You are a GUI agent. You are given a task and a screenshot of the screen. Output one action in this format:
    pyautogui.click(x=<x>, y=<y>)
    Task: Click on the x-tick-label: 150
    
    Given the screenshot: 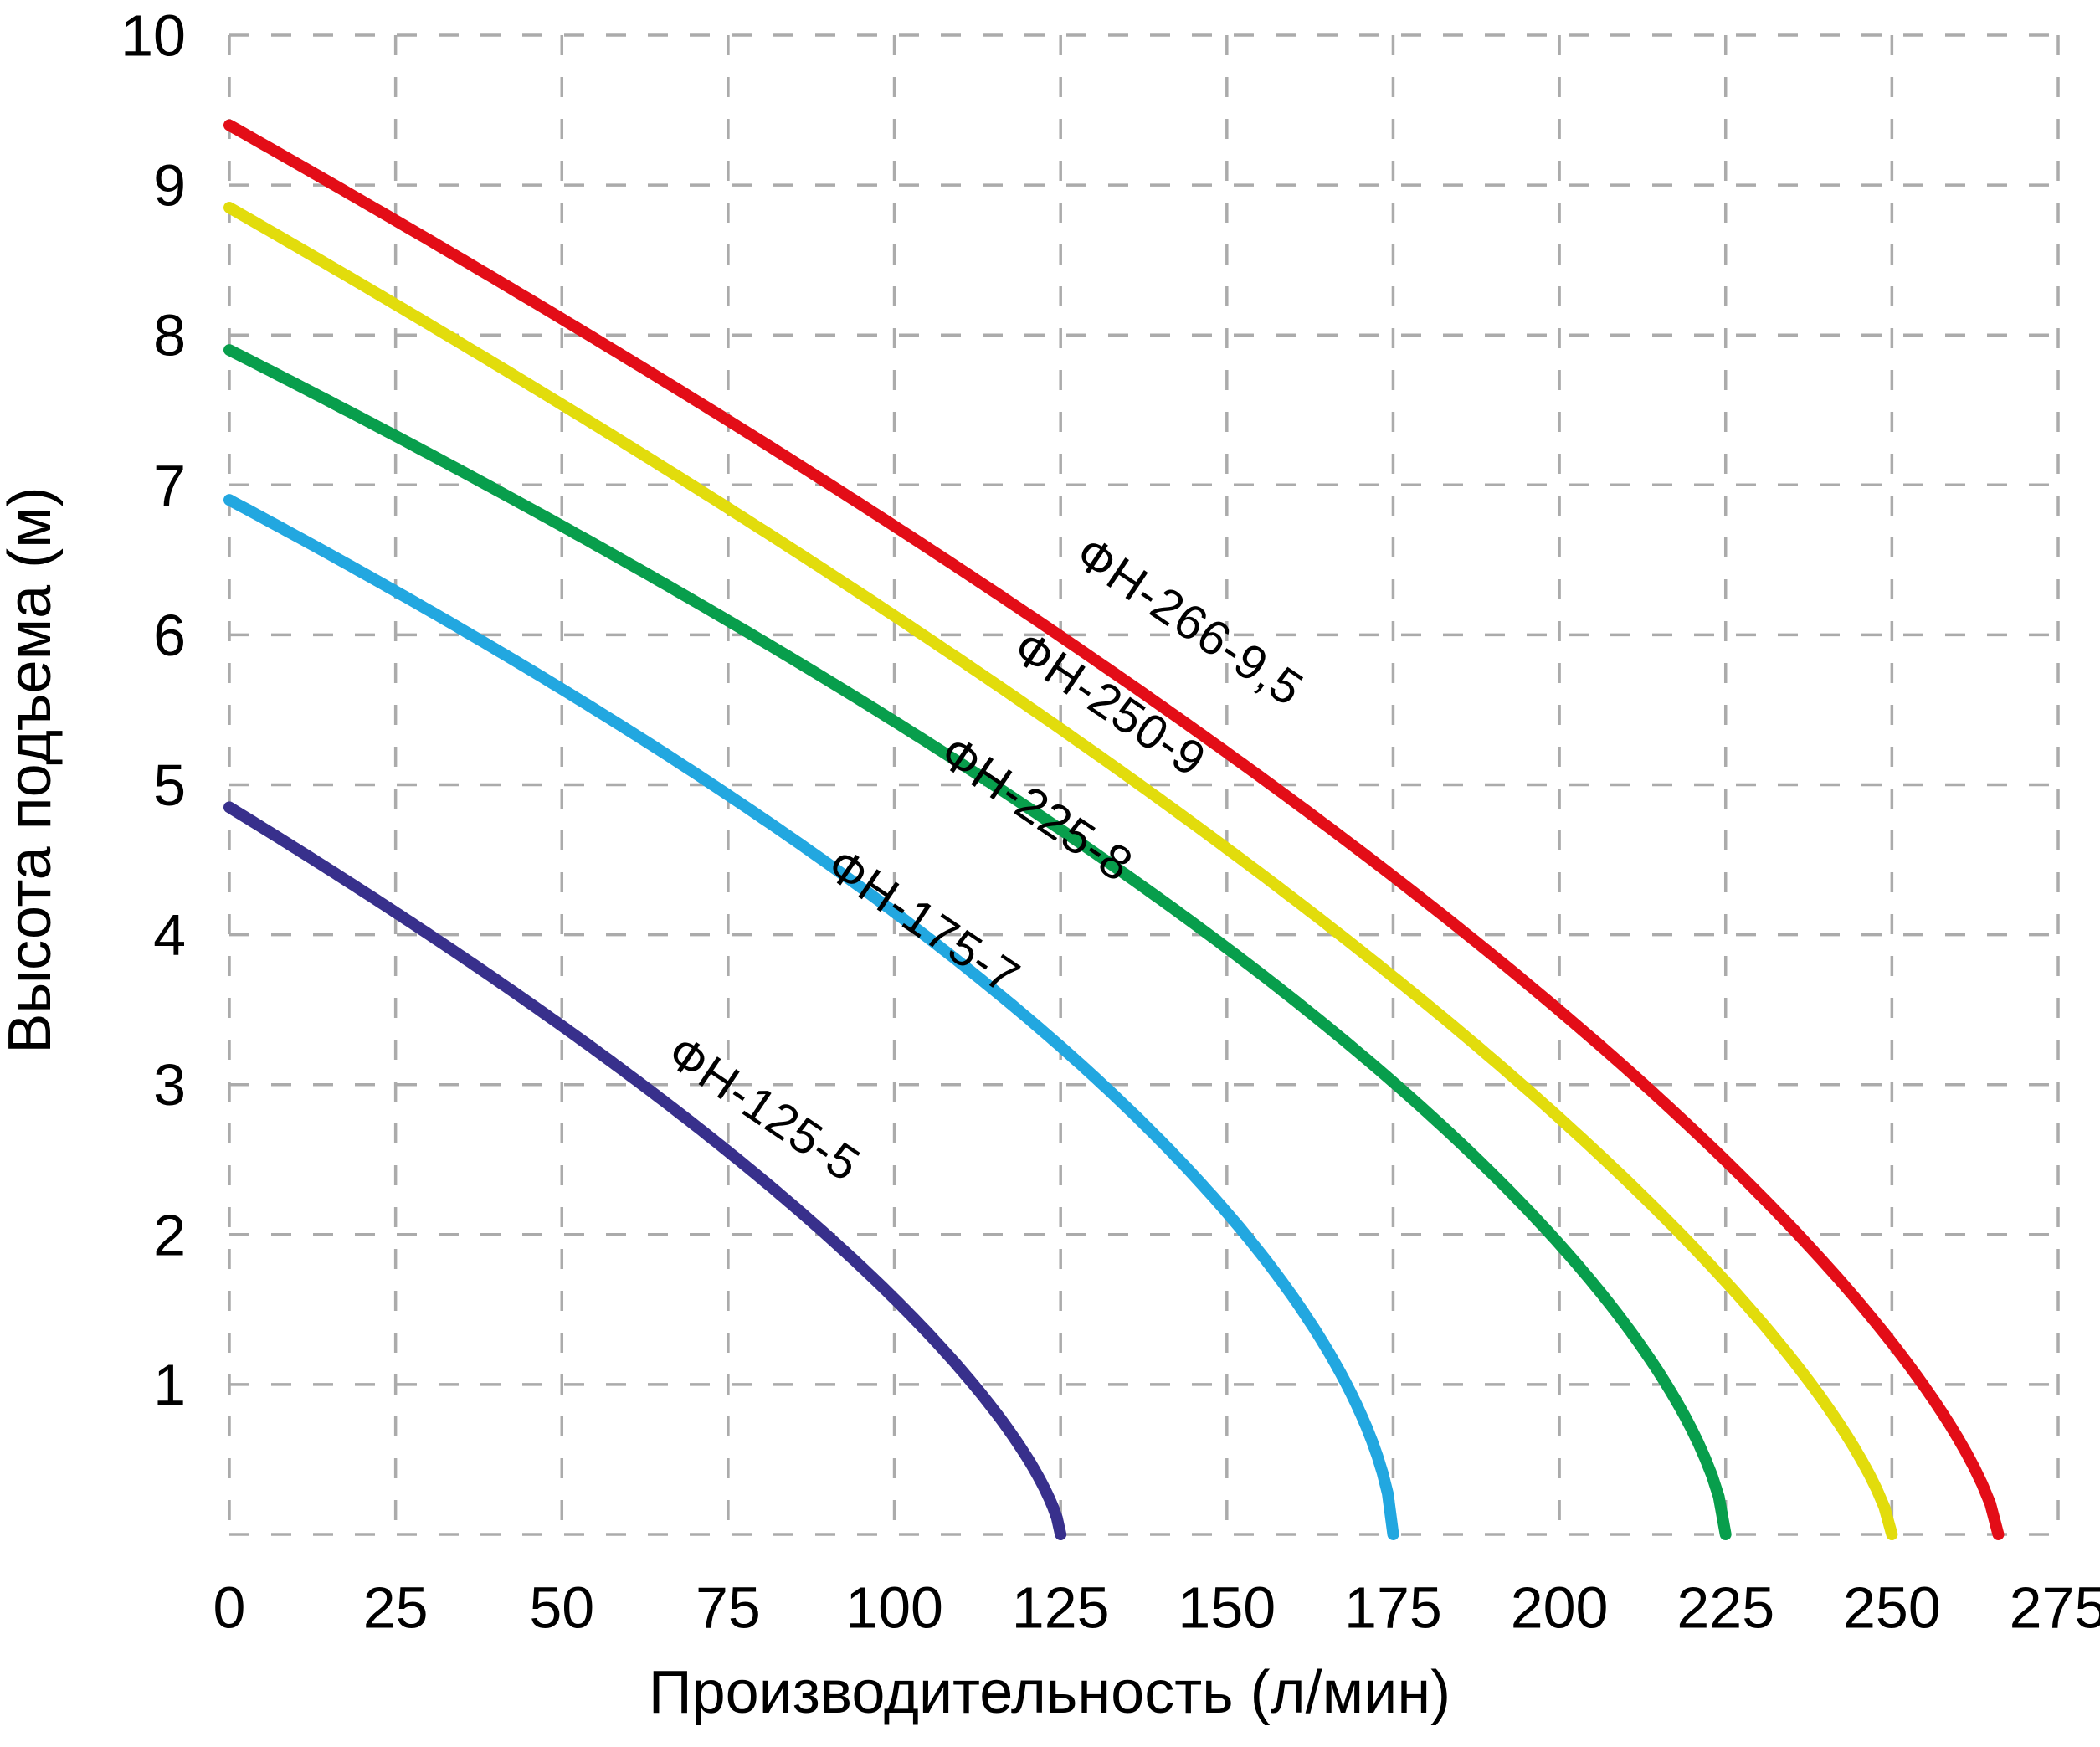 What is the action you would take?
    pyautogui.click(x=1227, y=1608)
    